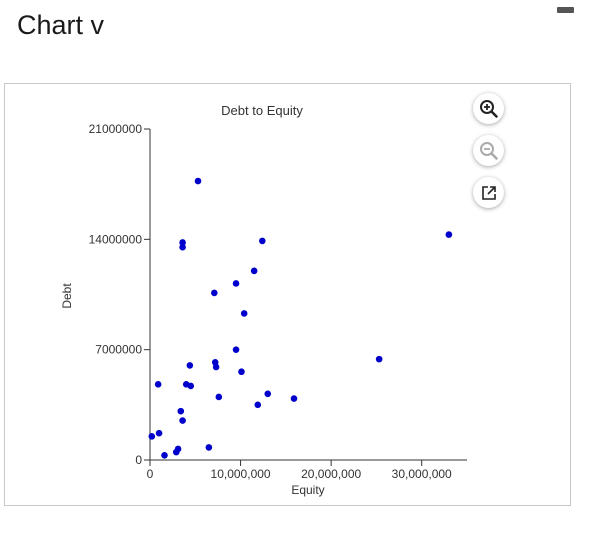 Image resolution: width=595 pixels, height=541 pixels. What do you see at coordinates (138, 460) in the screenshot?
I see `y-tick-label: 0` at bounding box center [138, 460].